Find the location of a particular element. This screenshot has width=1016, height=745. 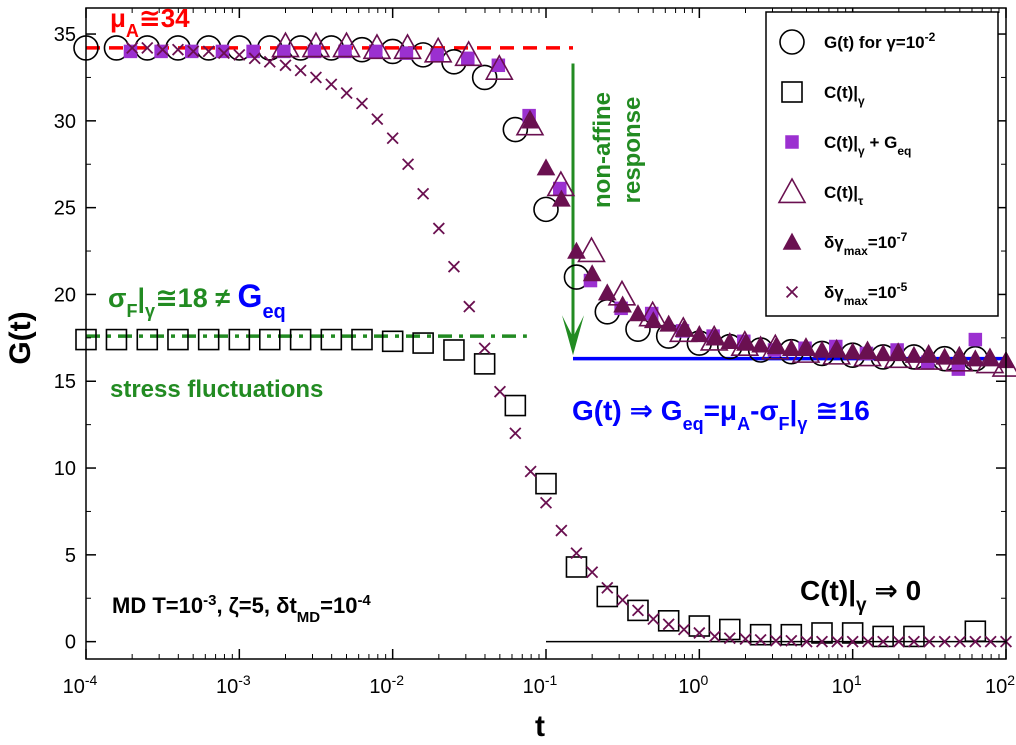

svg-text: response is located at coordinates (632, 150).